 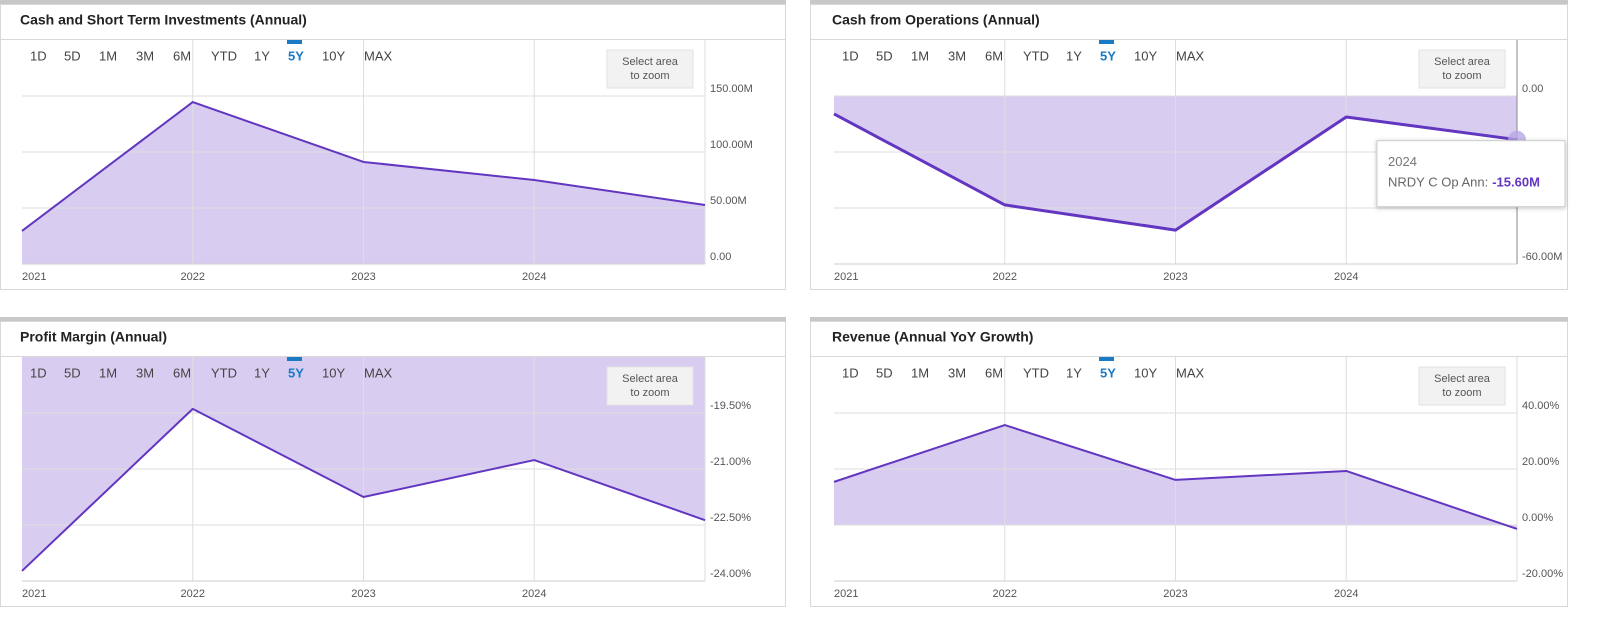 I want to click on chart-title: Profit Margin (Annual), so click(x=93, y=337).